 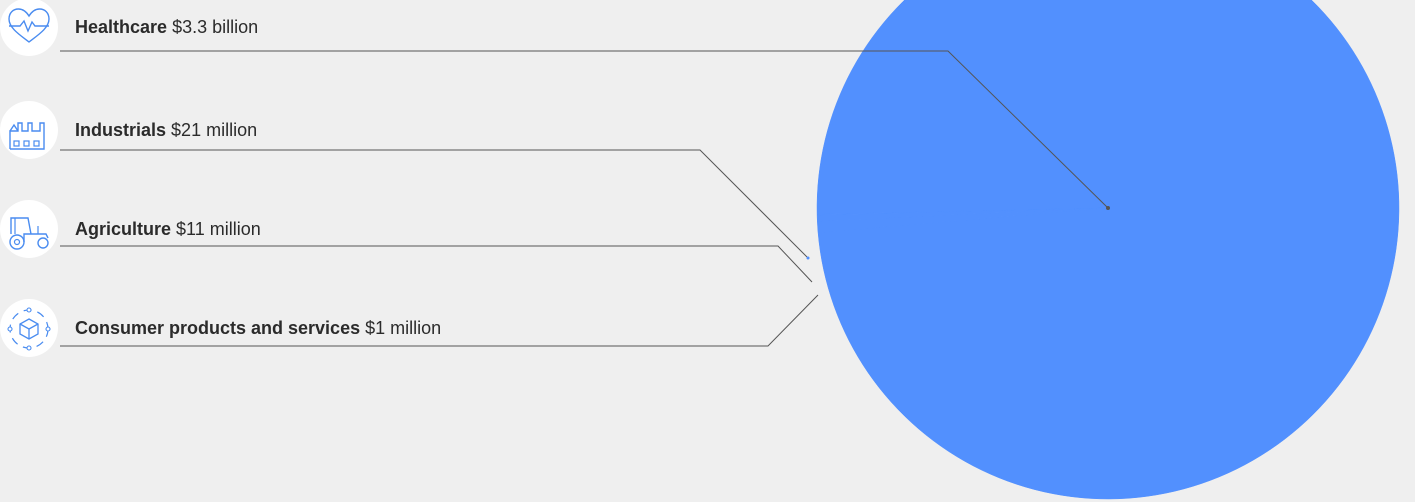 I want to click on tractor-icon, so click(x=29, y=229).